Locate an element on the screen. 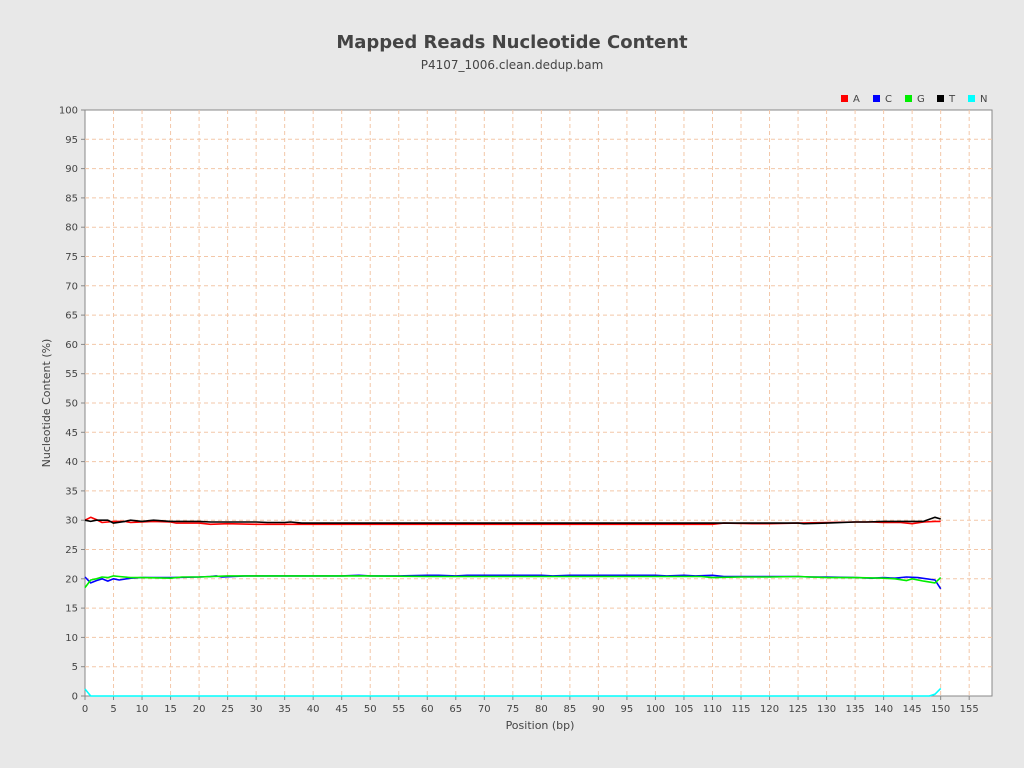 The width and height of the screenshot is (1024, 768). y-tick-label: 70 is located at coordinates (71, 286).